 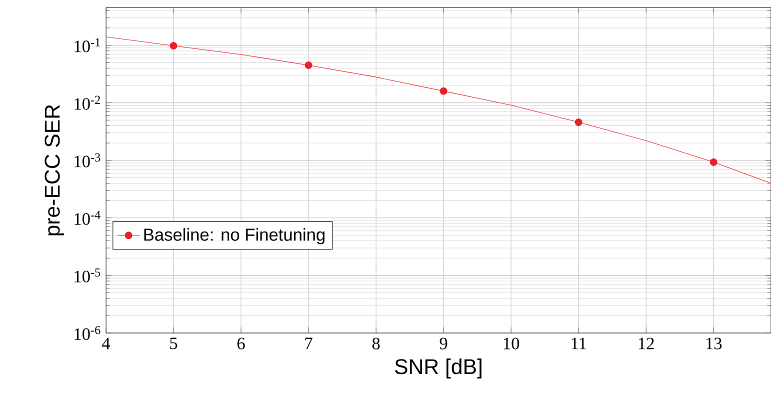 What do you see at coordinates (87, 160) in the screenshot?
I see `y-tick-label: 10$^{-3}$` at bounding box center [87, 160].